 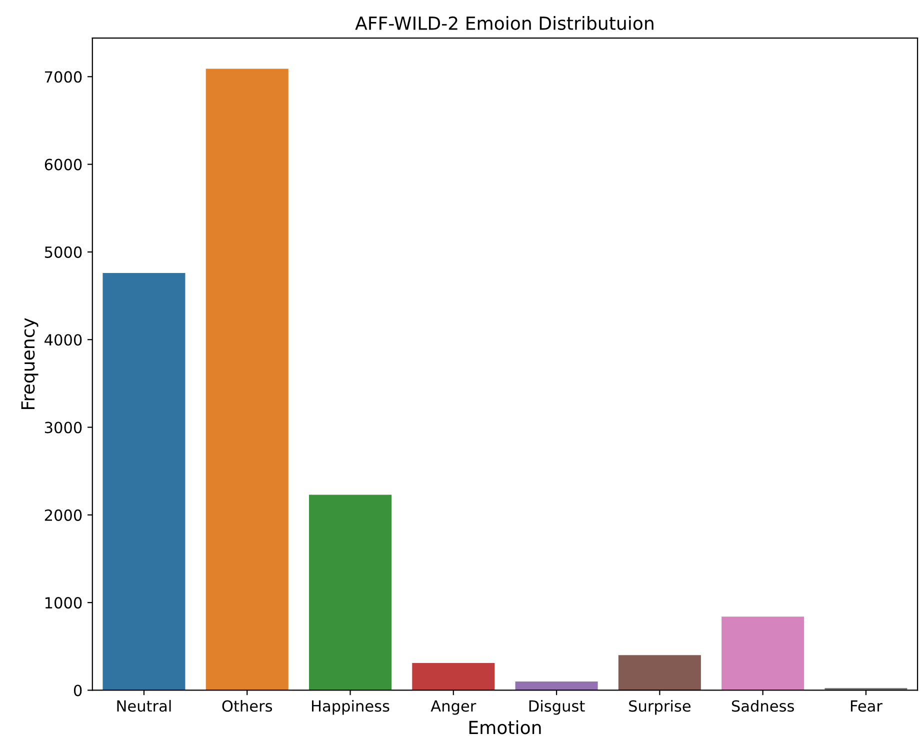 I want to click on y-tick-label: 0, so click(x=78, y=690).